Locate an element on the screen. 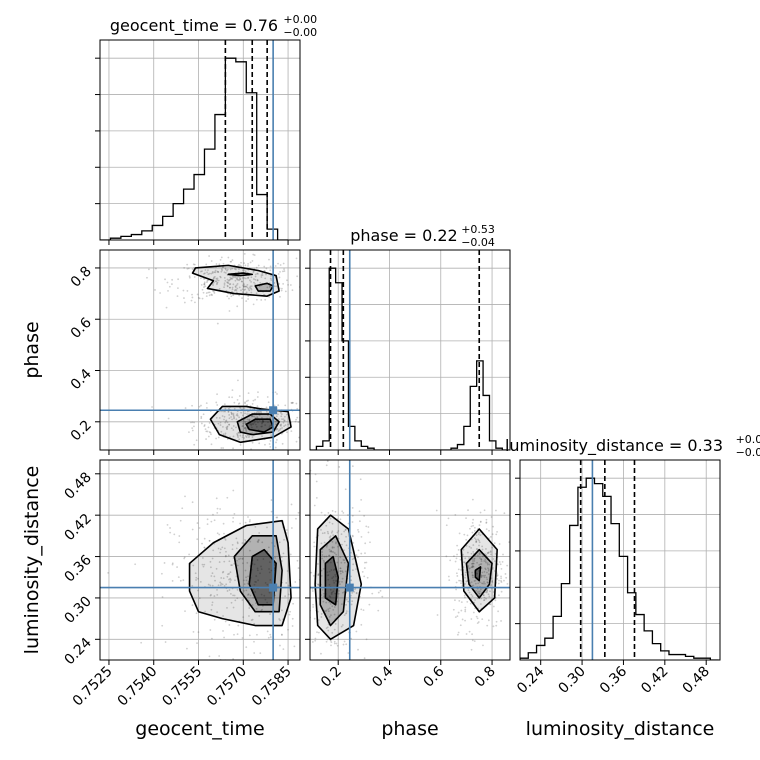 This screenshot has height=760, width=760. pair-frame-geocent_time-phase is located at coordinates (200, 350).